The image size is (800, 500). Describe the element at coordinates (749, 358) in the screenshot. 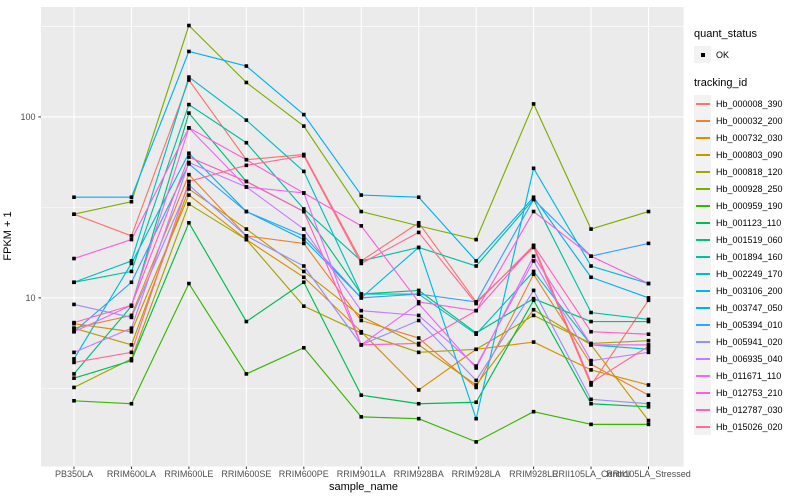

I see `legend-label: Hb_006935_040` at that location.